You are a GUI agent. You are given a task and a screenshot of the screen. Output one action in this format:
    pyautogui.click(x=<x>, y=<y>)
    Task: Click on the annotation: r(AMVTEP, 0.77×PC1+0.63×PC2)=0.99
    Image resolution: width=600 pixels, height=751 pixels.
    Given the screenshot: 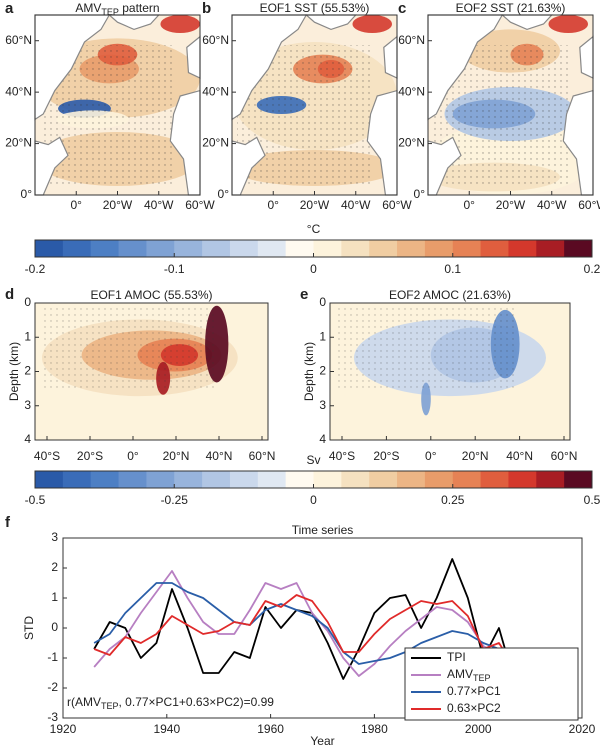 What is the action you would take?
    pyautogui.click(x=170, y=703)
    